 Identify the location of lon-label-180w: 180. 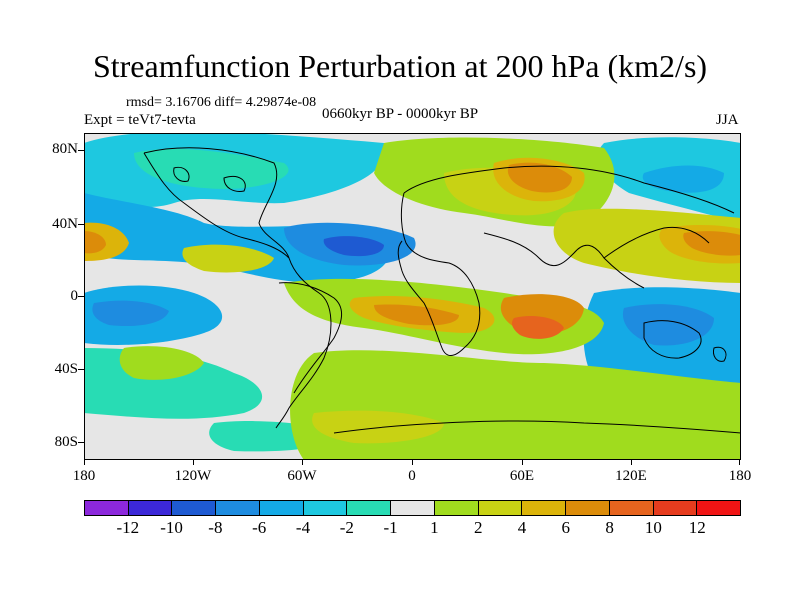
(84, 476).